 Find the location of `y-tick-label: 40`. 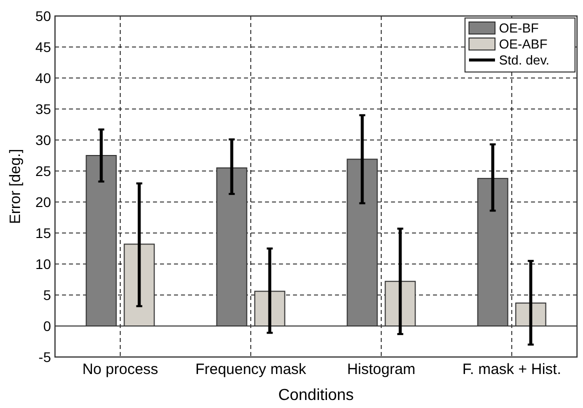

y-tick-label: 40 is located at coordinates (43, 78).